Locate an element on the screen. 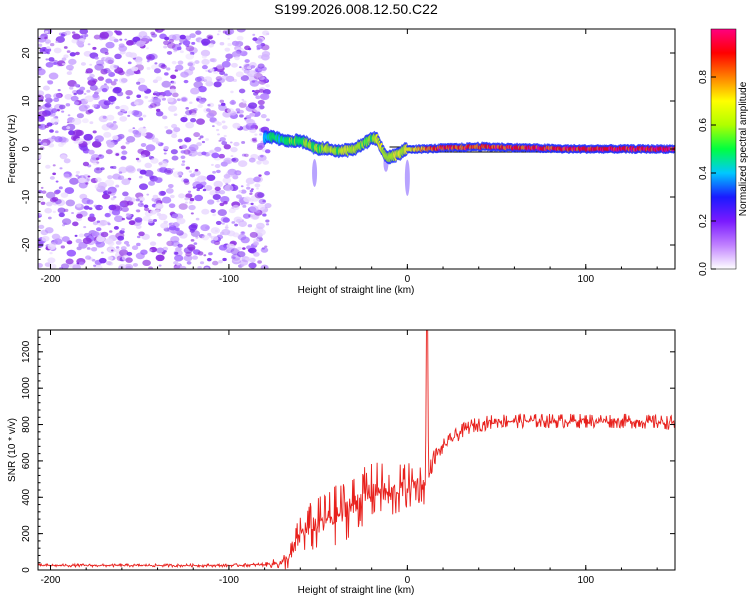 This screenshot has width=750, height=600. spectrogram-y-tick-label: 20 is located at coordinates (26, 53).